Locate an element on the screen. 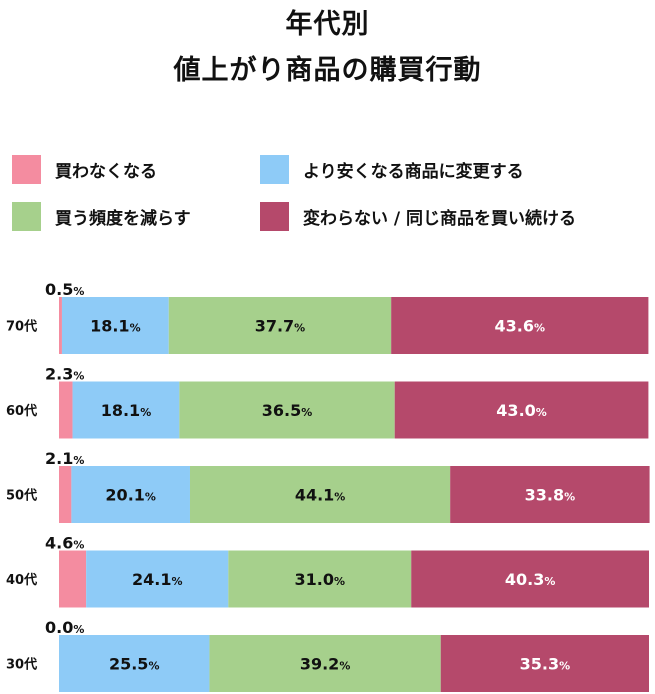 The height and width of the screenshot is (694, 655). data-label: 20.1% is located at coordinates (130, 495).